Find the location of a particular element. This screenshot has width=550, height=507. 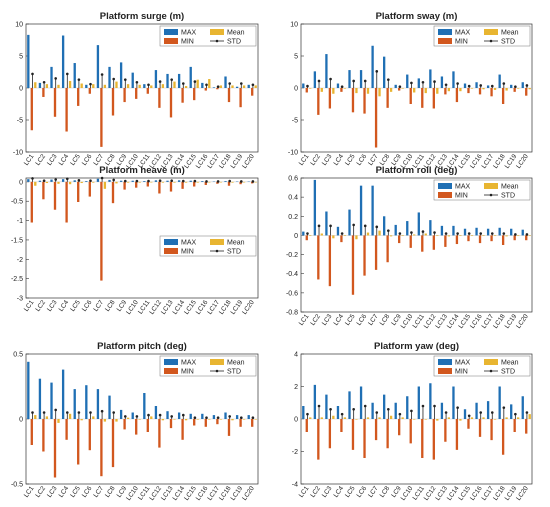

legend-swatch-mean is located at coordinates (217, 32).